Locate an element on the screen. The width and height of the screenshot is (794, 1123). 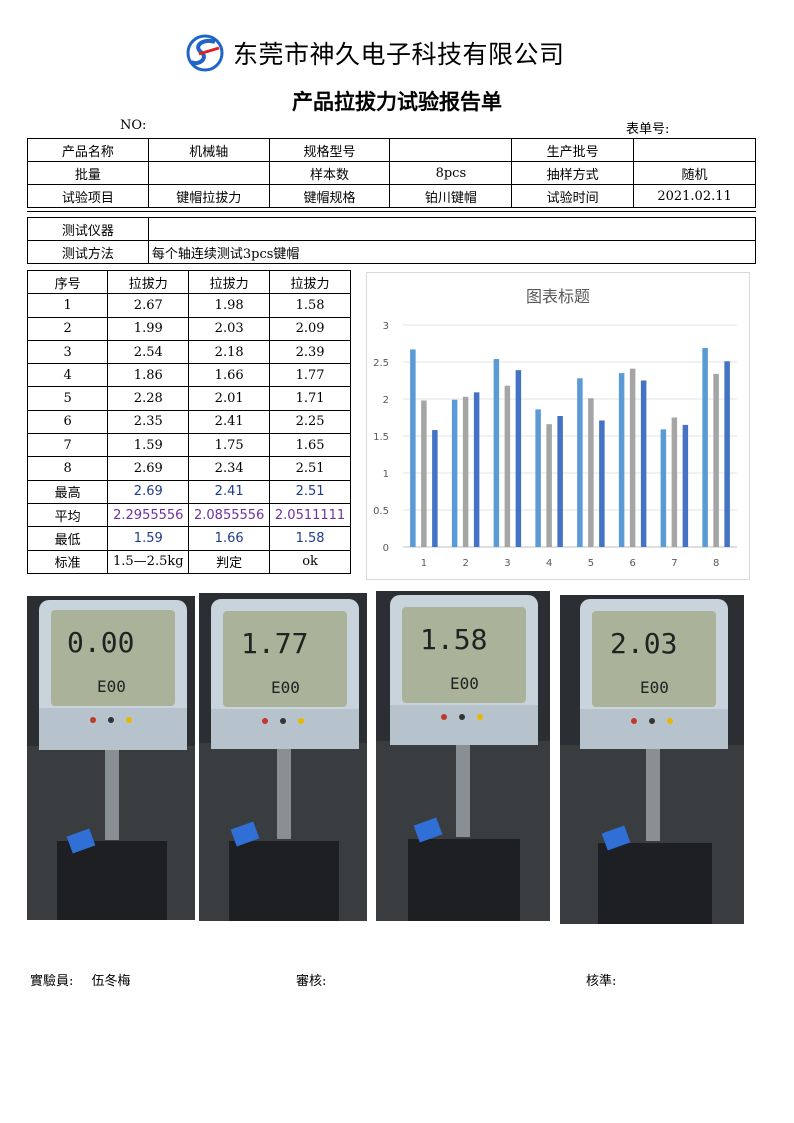
min-row: 最低 1.59 1.66 1.58 is located at coordinates (188, 538).